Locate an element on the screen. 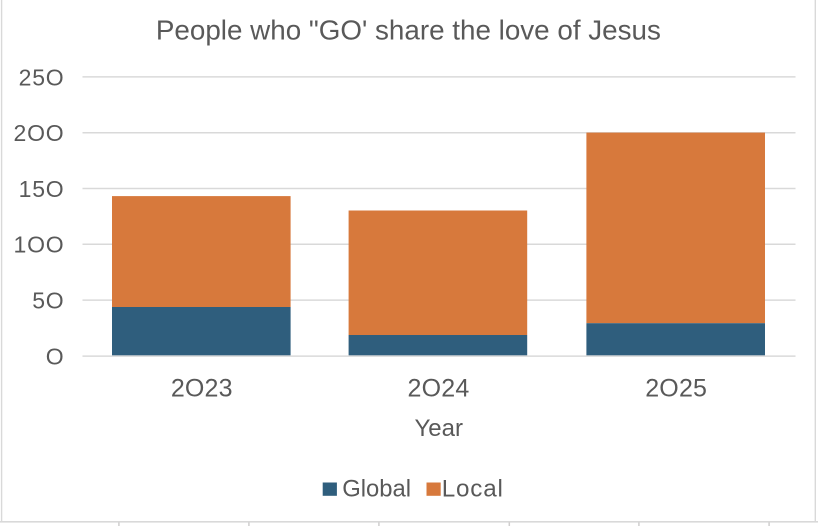  svg-text: 15O is located at coordinates (42, 189).